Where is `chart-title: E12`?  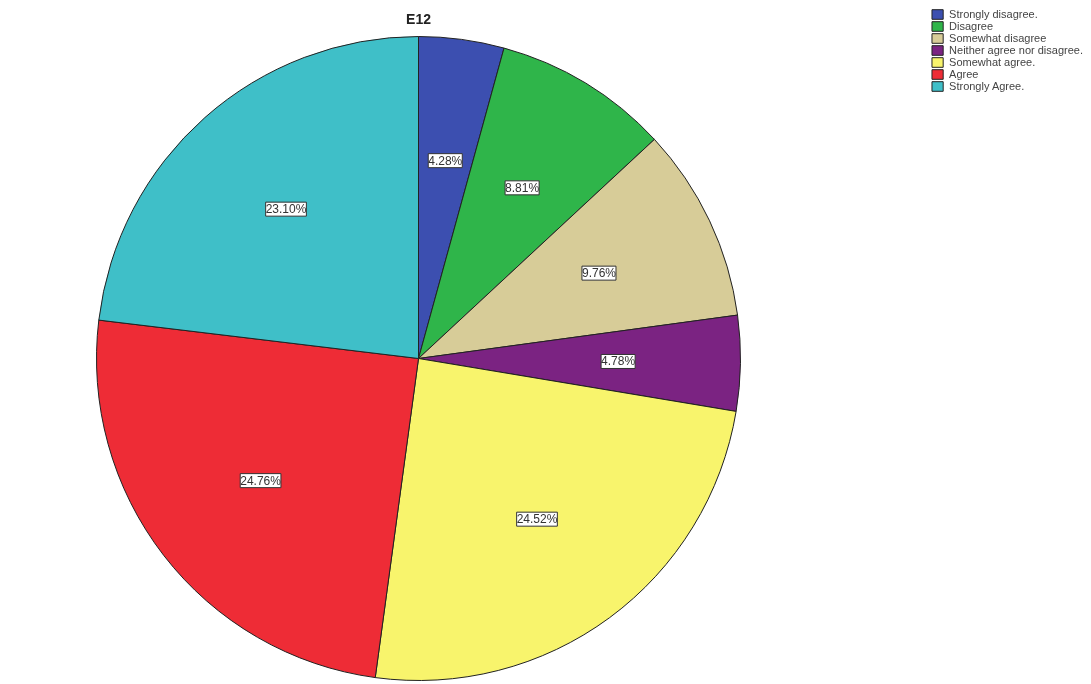
chart-title: E12 is located at coordinates (419, 18).